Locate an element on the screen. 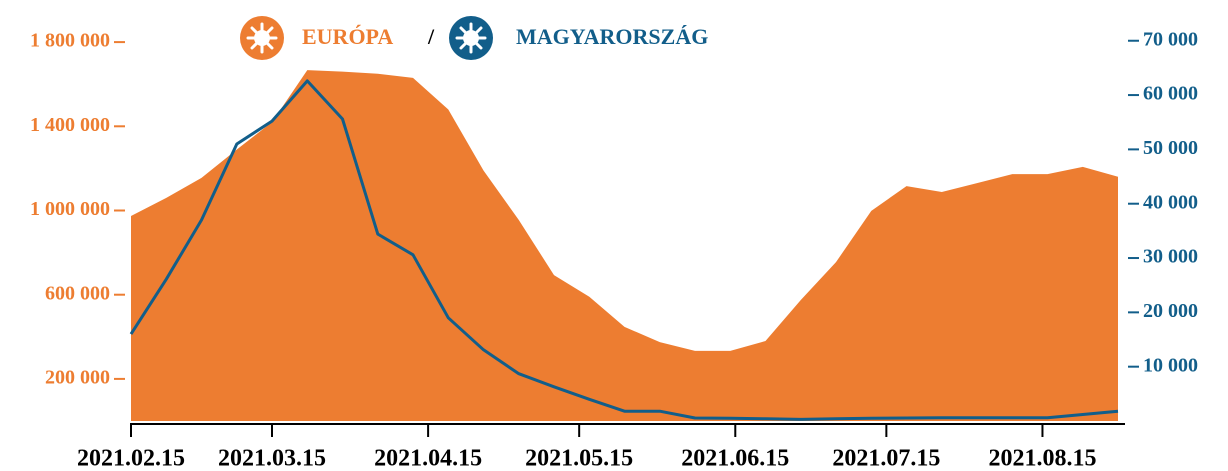 This screenshot has width=1228, height=471. y-tick-label: 1 800 000 is located at coordinates (70, 41).